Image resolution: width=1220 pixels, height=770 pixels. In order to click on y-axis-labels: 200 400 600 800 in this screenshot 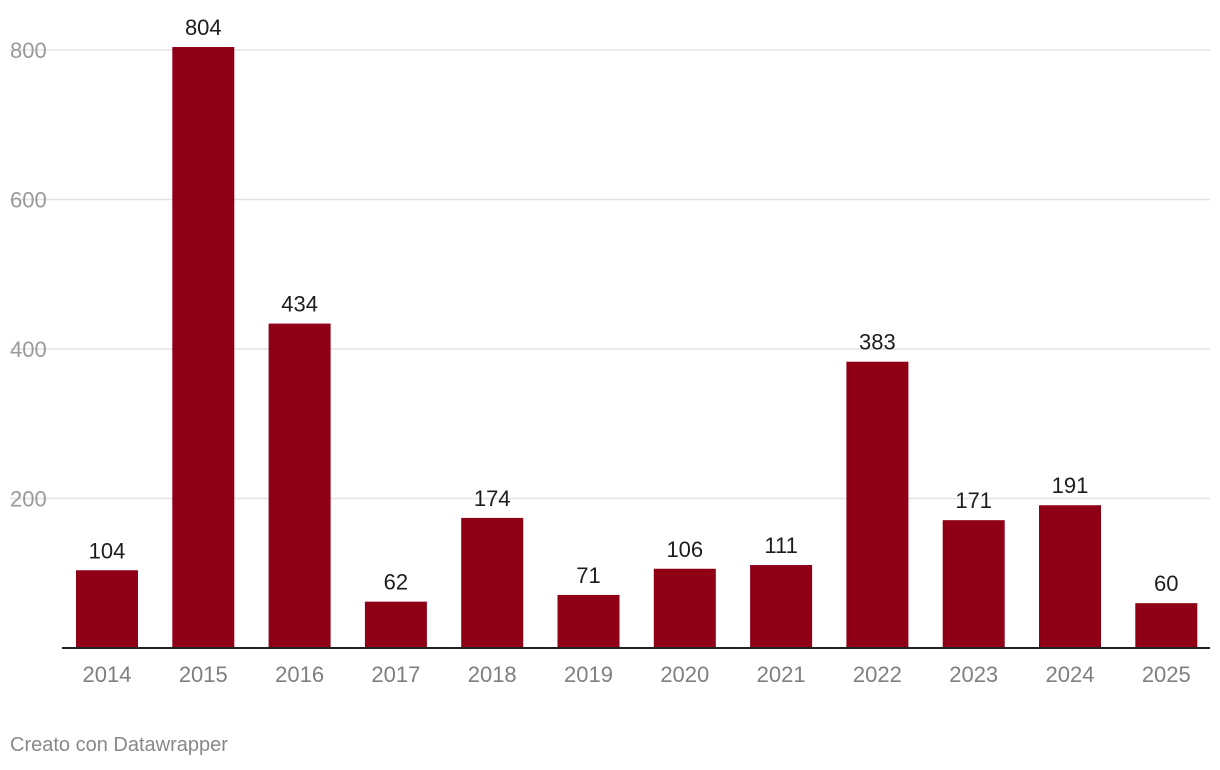, I will do `click(28, 275)`.